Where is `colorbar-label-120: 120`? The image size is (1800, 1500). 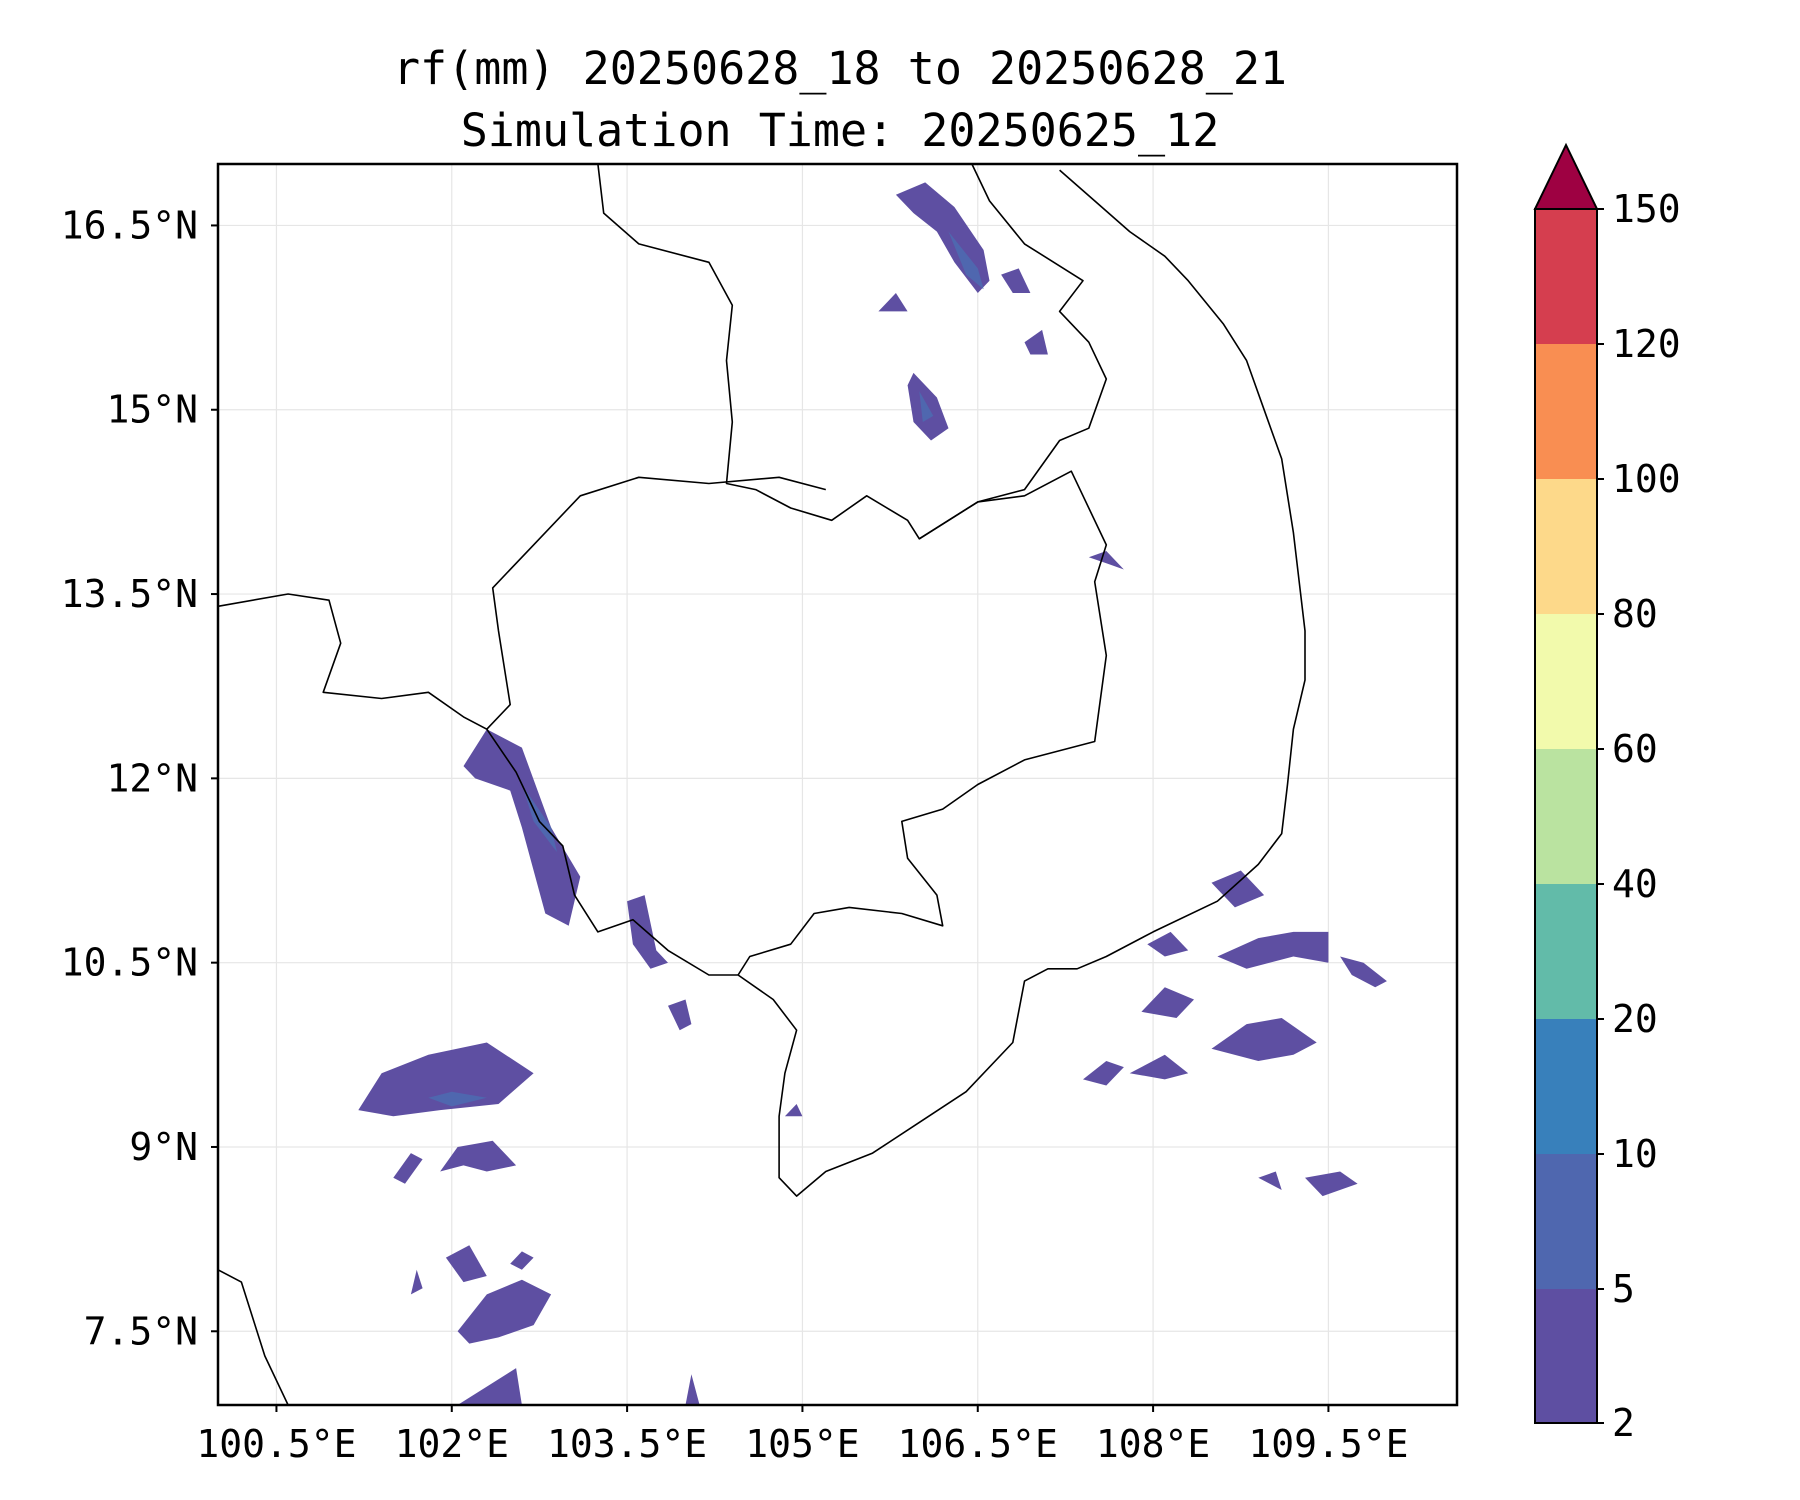 colorbar-label-120: 120 is located at coordinates (1646, 344).